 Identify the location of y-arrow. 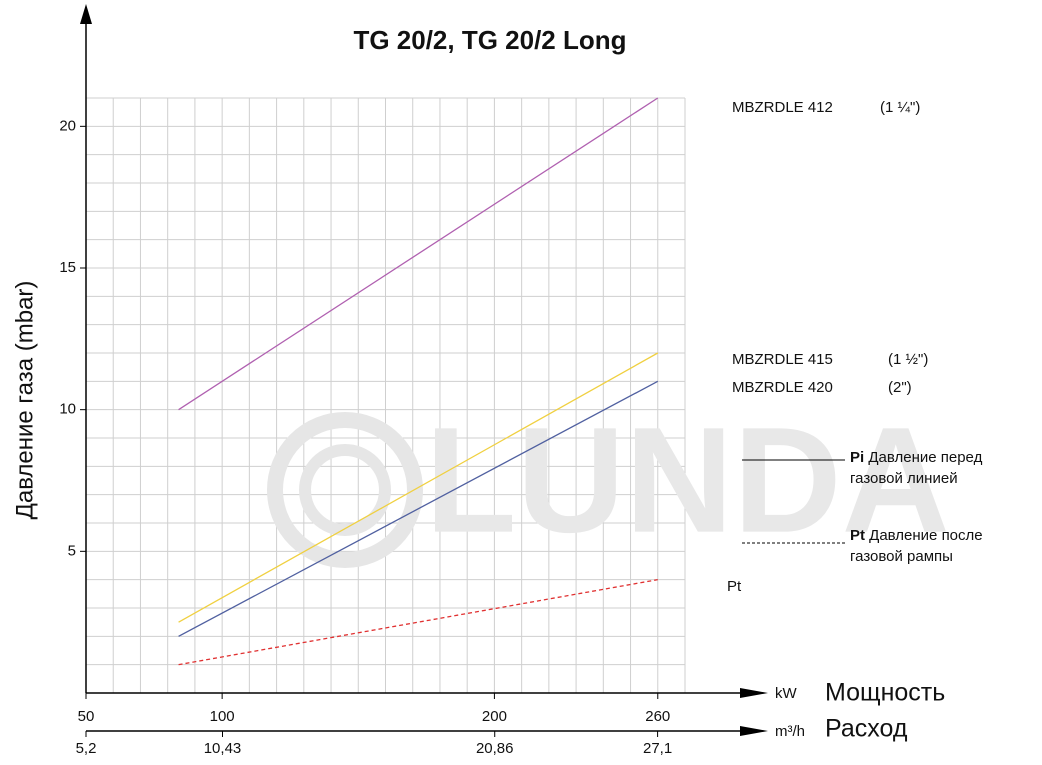
(86, 14).